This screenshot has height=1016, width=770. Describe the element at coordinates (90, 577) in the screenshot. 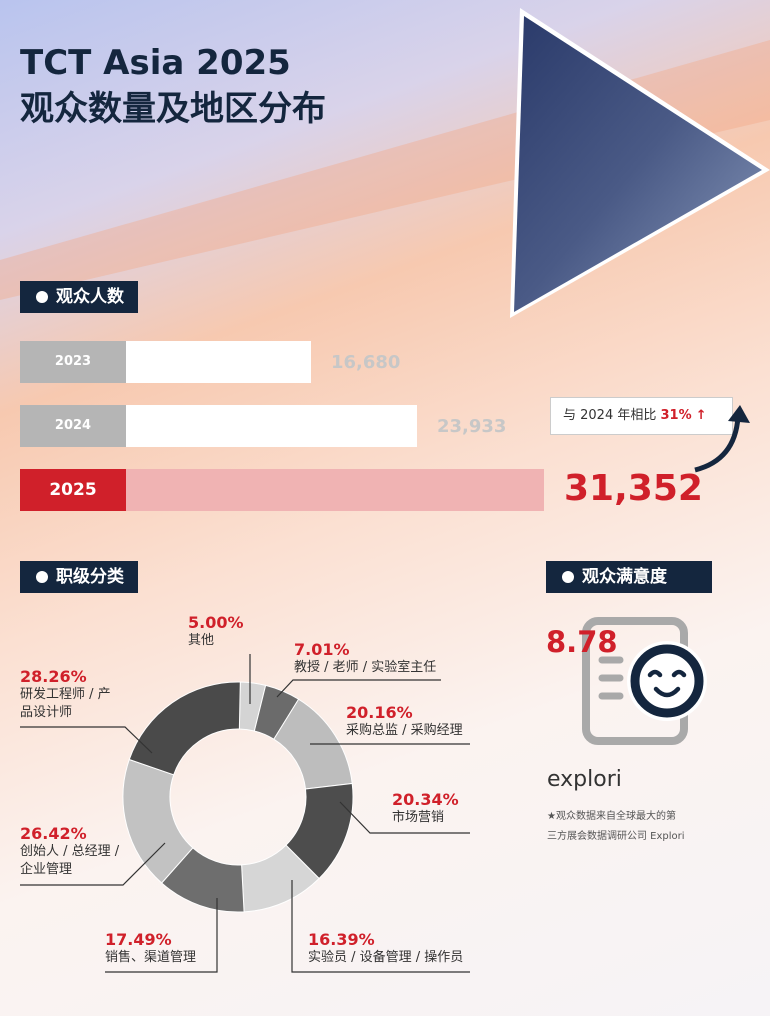

I see `section-label: 职级分类` at that location.